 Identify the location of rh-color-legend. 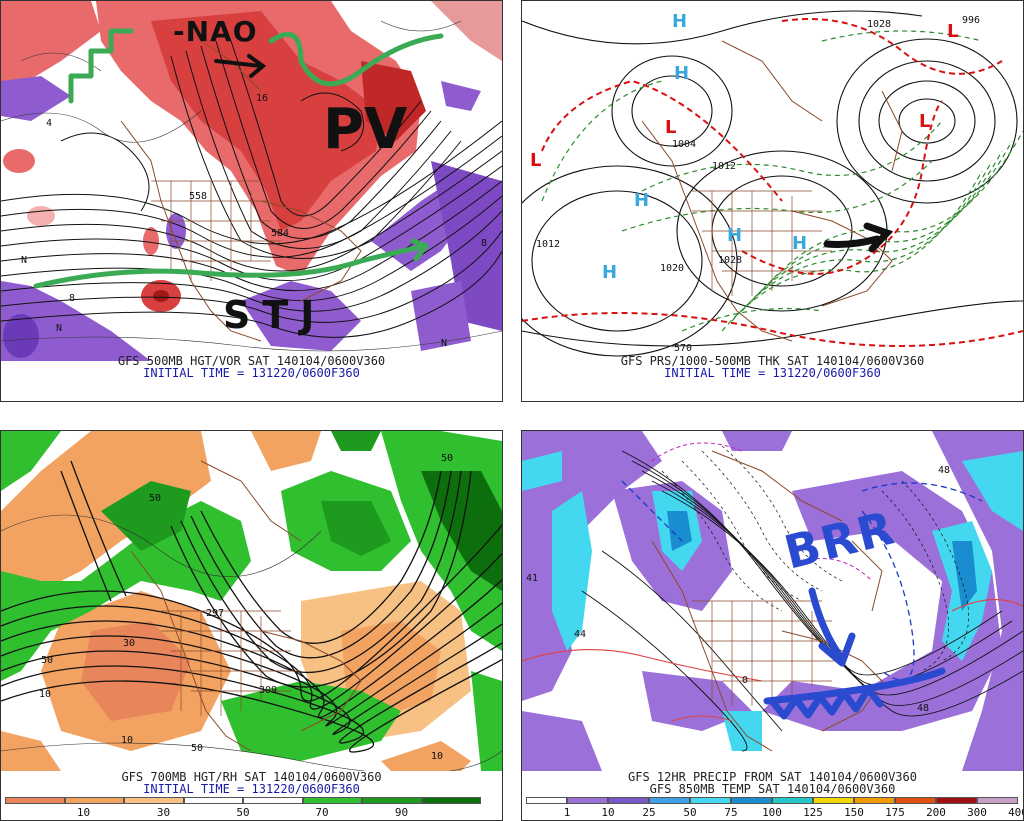
(243, 800).